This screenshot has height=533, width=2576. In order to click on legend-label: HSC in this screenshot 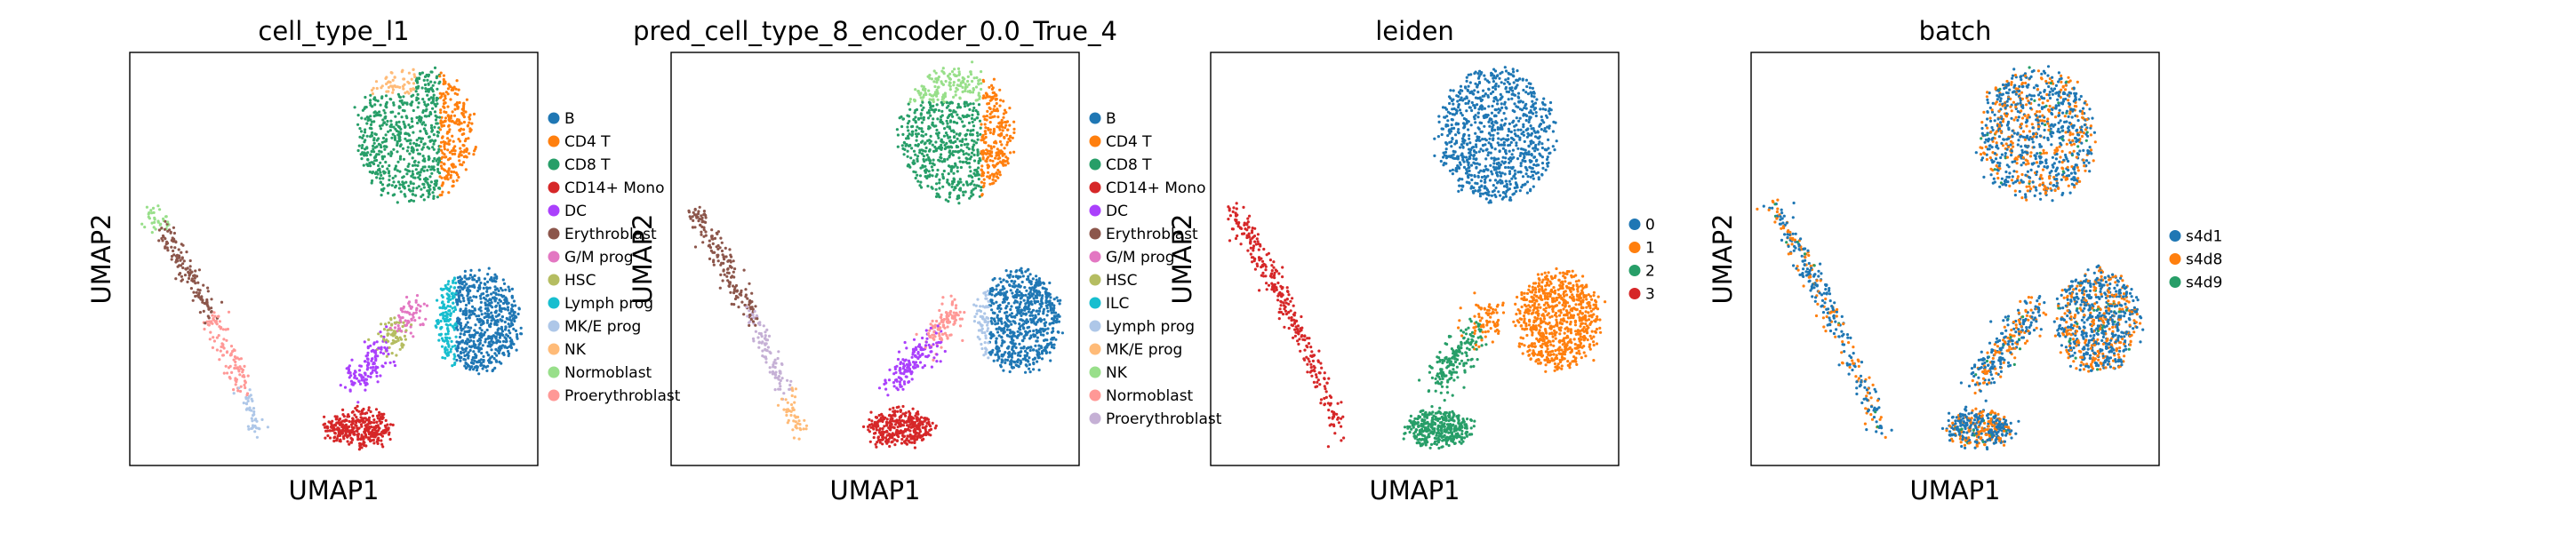, I will do `click(580, 281)`.